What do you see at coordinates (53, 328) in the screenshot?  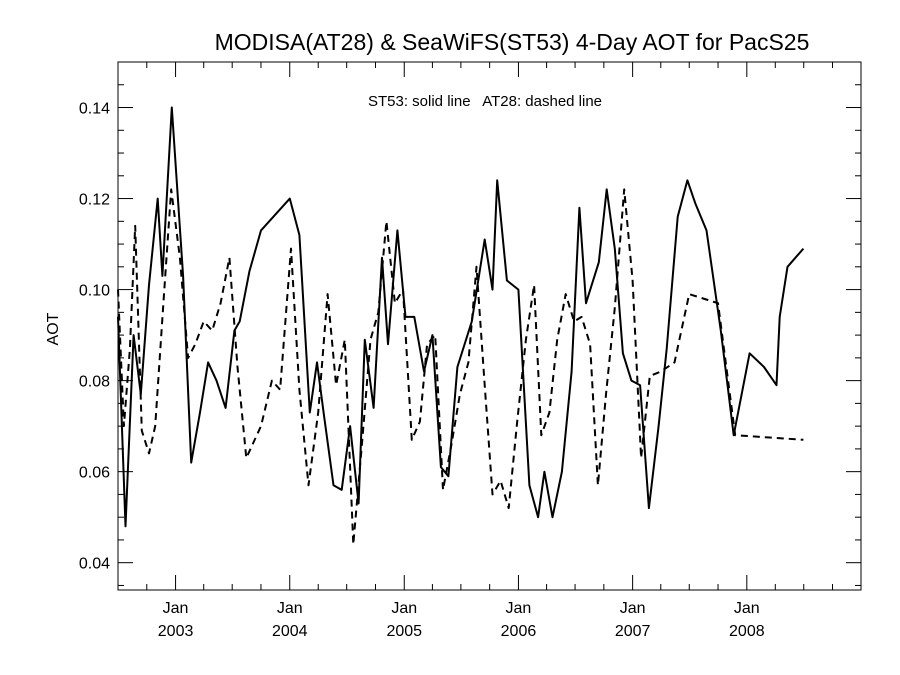 I see `y-axis-label: AOT` at bounding box center [53, 328].